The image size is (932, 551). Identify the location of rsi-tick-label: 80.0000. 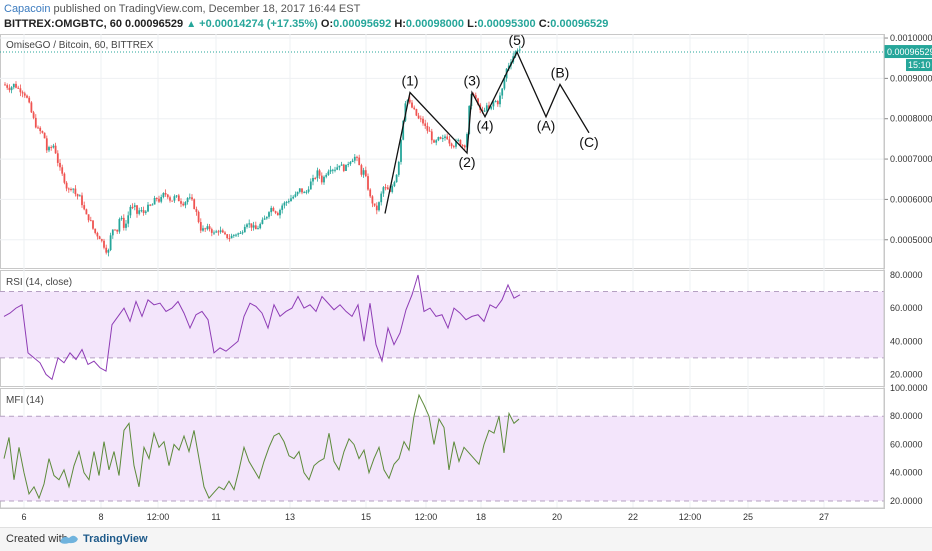
(906, 275).